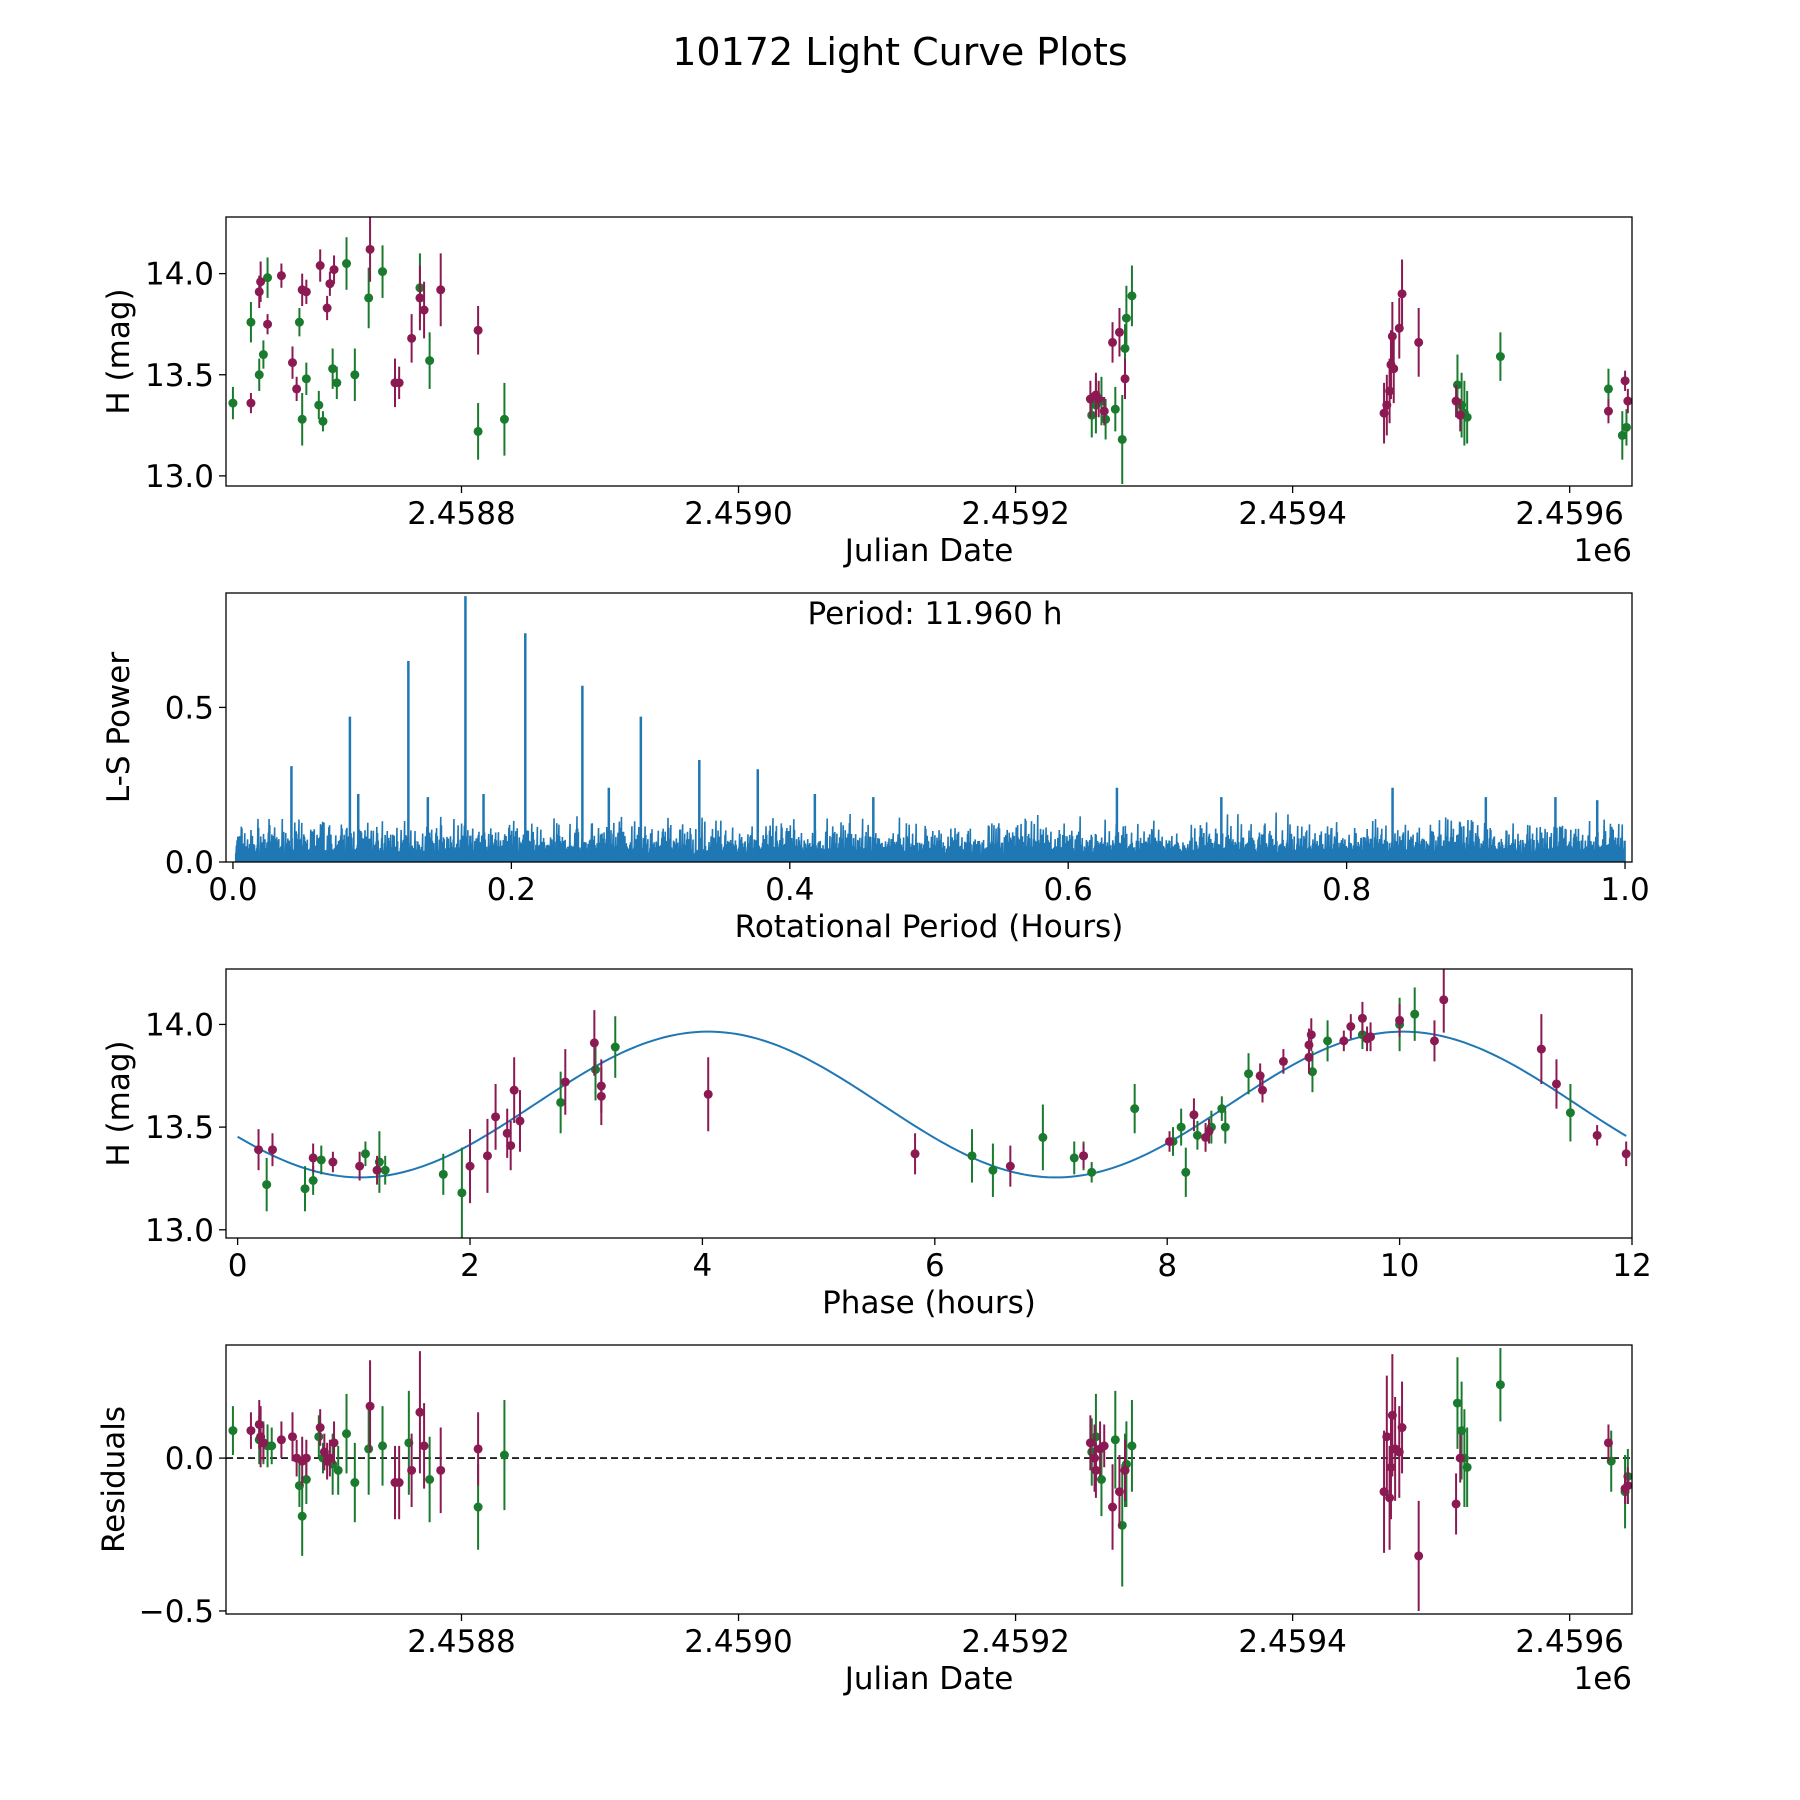 The height and width of the screenshot is (1800, 1800). I want to click on period-annotation: Period: 11.960 h, so click(935, 614).